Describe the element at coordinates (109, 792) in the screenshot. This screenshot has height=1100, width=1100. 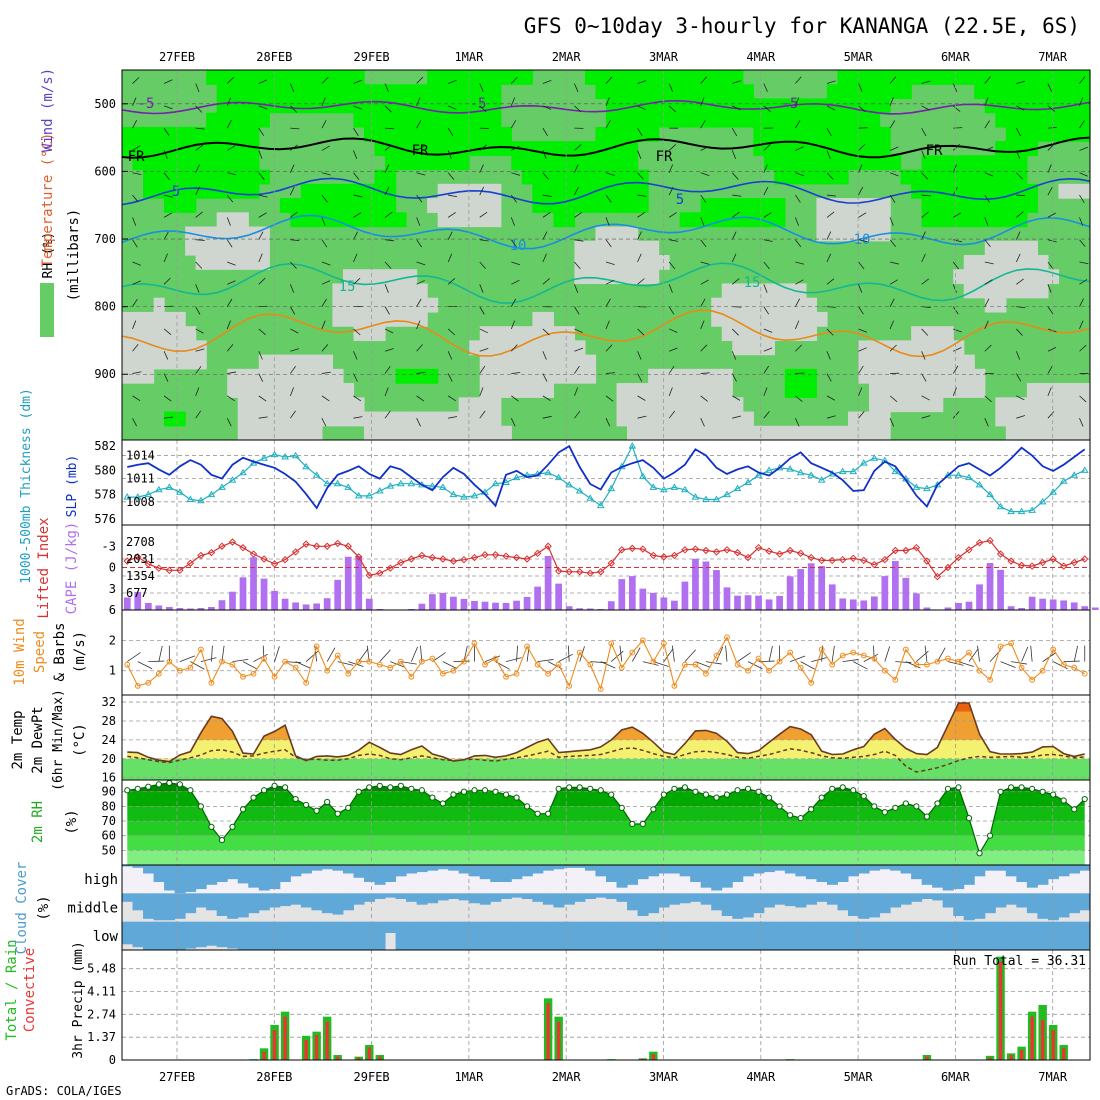
I see `y-tick-label-rh: 90` at that location.